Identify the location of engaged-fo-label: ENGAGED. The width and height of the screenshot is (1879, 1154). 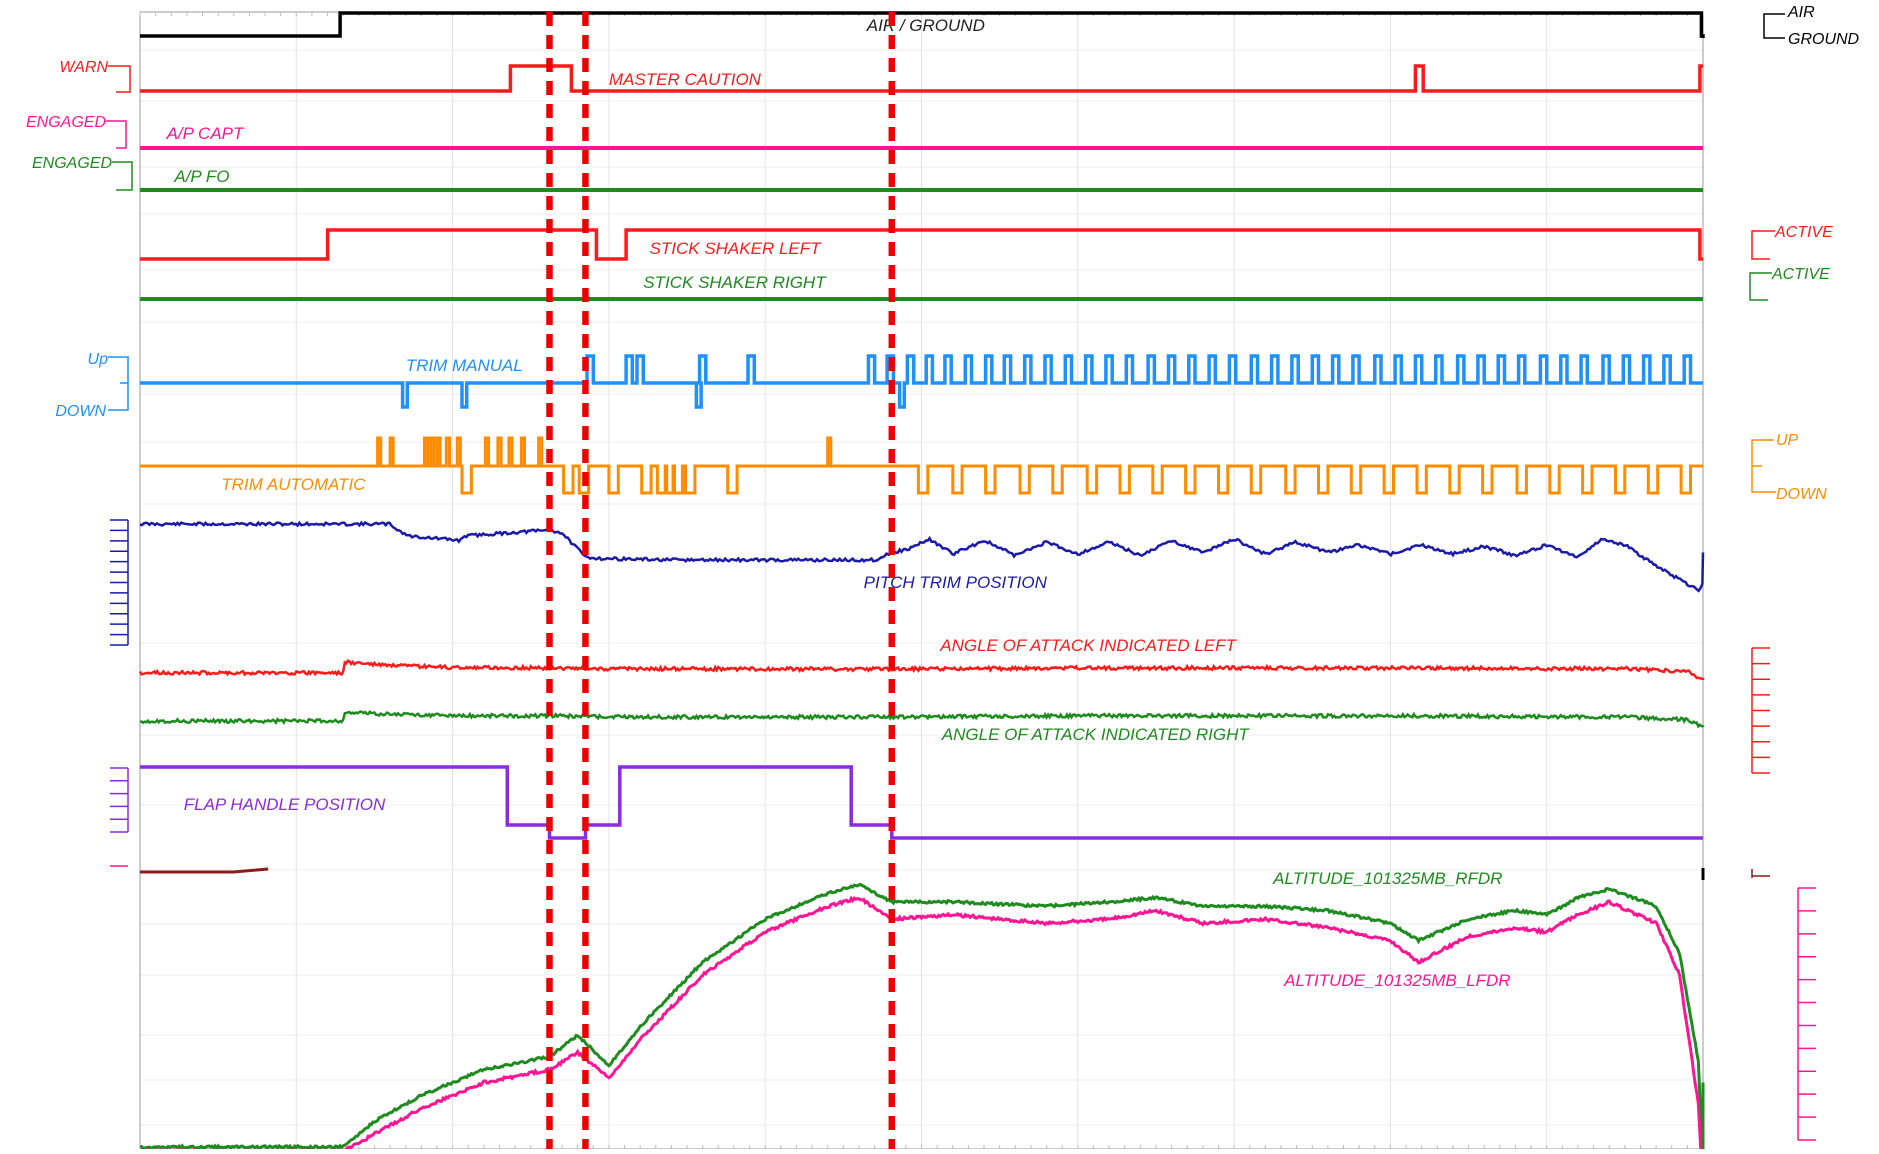
(72, 163).